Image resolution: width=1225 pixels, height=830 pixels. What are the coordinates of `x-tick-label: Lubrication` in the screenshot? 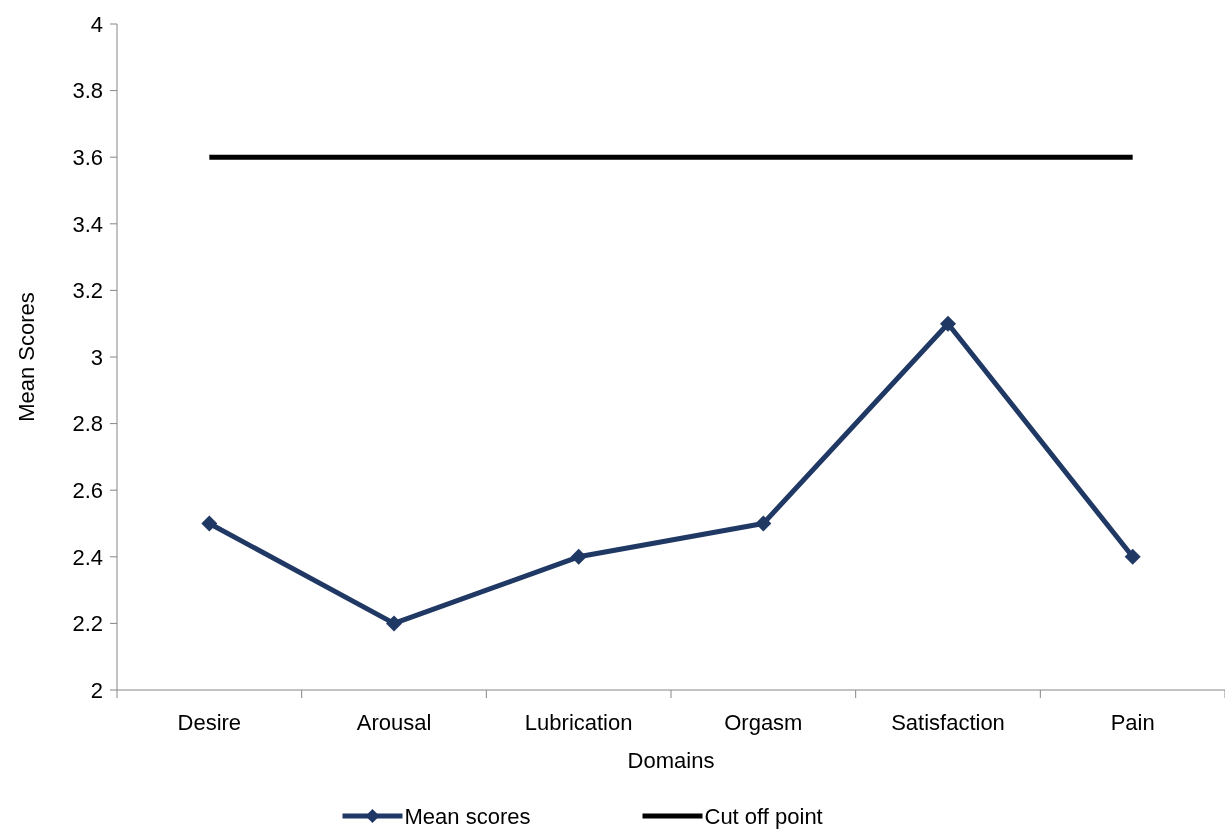 It's located at (578, 722).